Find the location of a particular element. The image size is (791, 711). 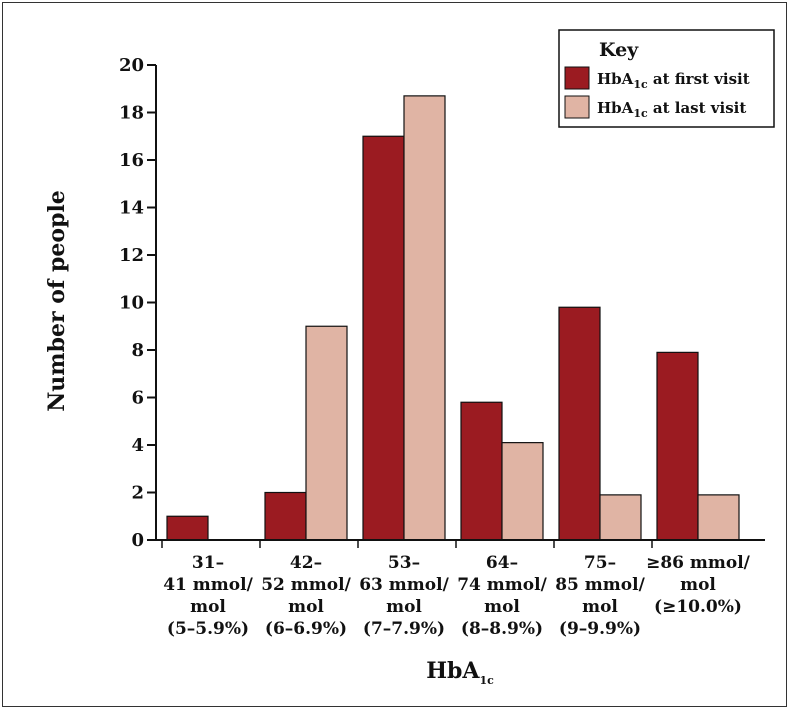

x-axis-title: HbA1c is located at coordinates (460, 672).